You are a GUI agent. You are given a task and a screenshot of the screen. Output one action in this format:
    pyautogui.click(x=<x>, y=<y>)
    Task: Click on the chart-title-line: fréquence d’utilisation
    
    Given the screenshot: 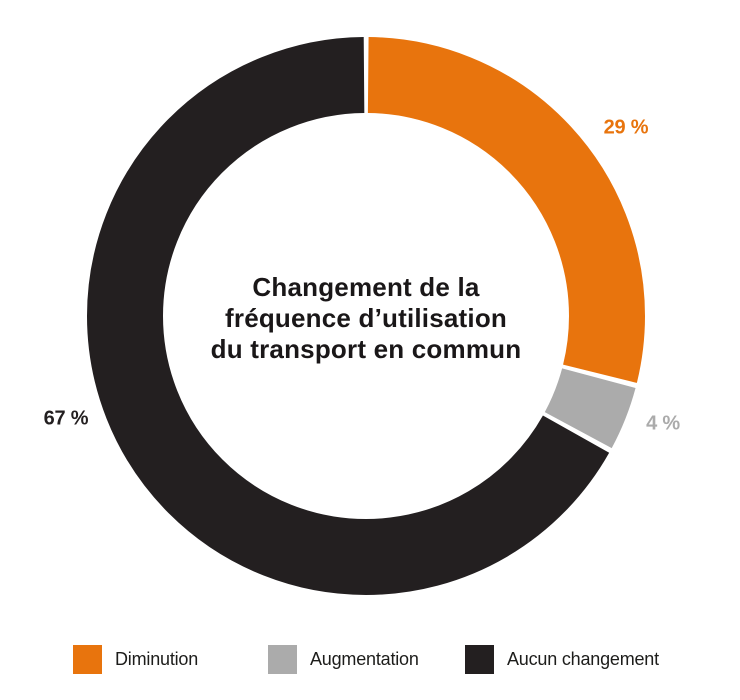 What is the action you would take?
    pyautogui.click(x=366, y=318)
    